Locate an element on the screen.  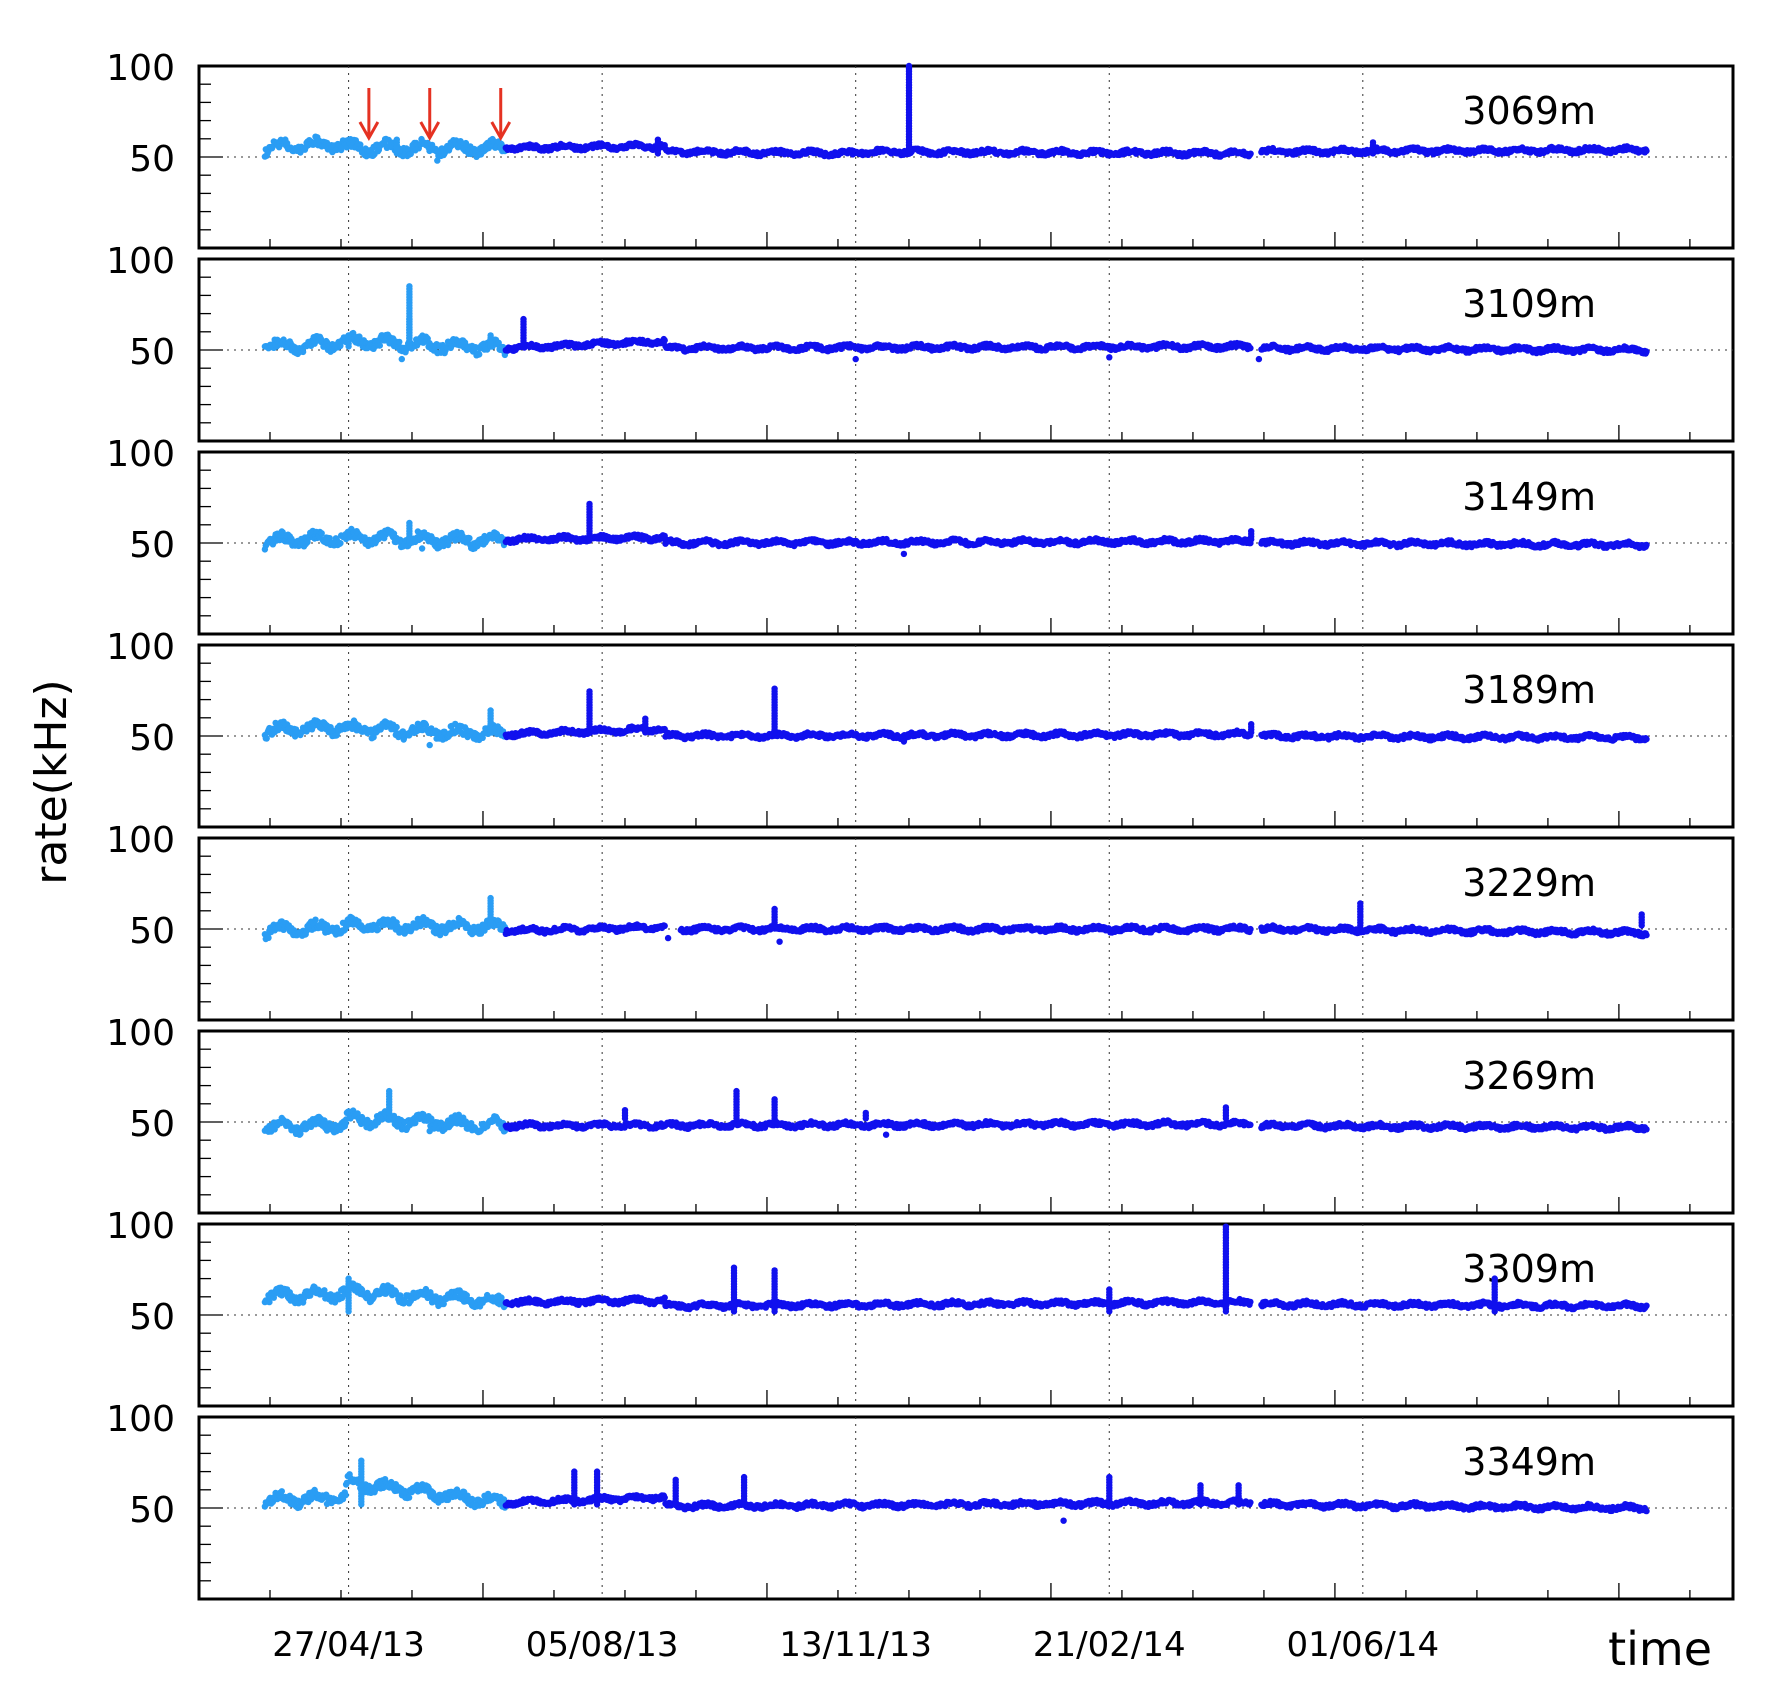
panel-3189m: 50 100 3189m is located at coordinates (920, 728).